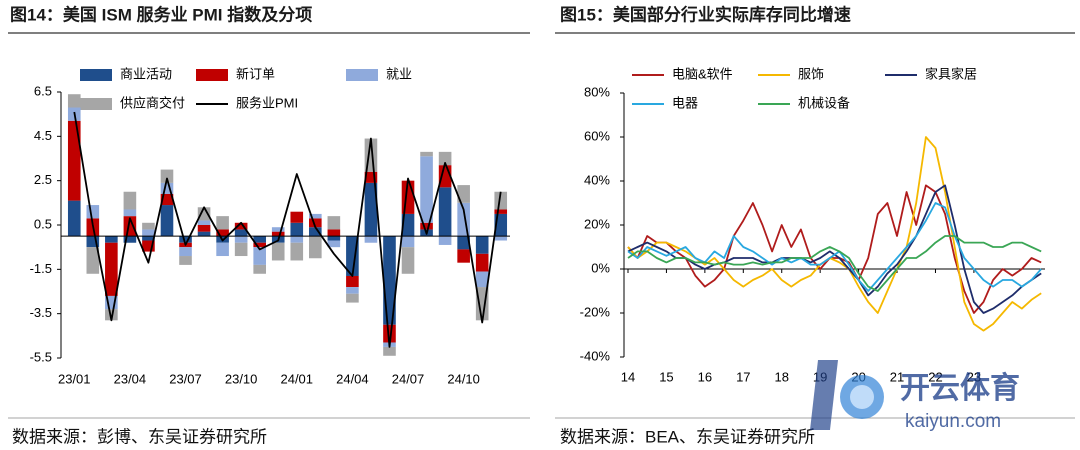 The image size is (1080, 450). Describe the element at coordinates (41, 312) in the screenshot. I see `y-tick-label: -3.5` at that location.